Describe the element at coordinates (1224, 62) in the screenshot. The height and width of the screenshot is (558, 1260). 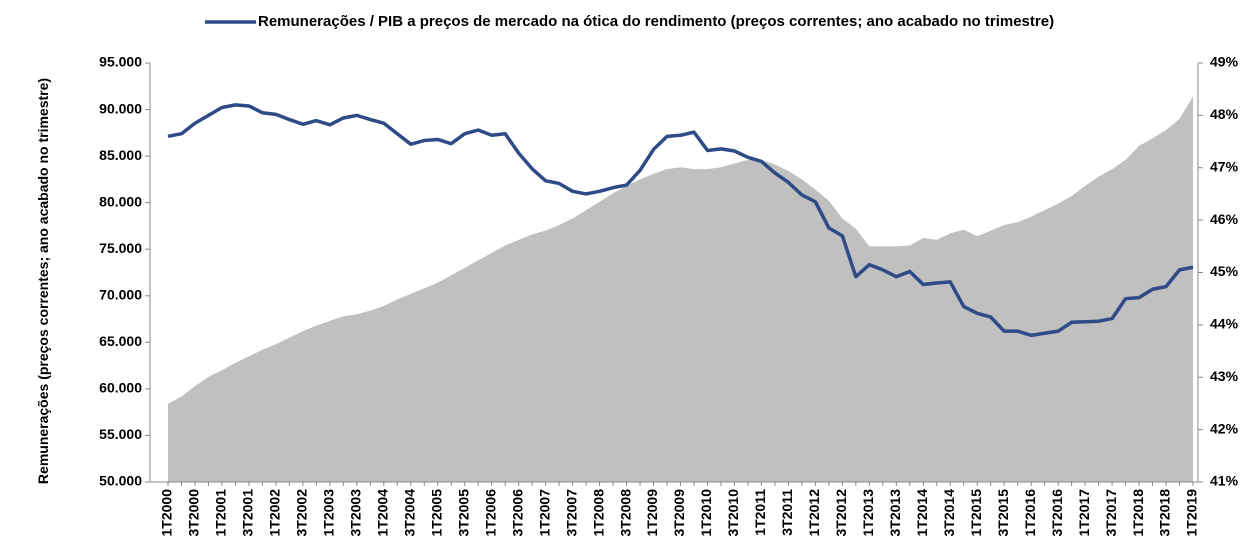
I see `y2-tick-label: 49%` at that location.